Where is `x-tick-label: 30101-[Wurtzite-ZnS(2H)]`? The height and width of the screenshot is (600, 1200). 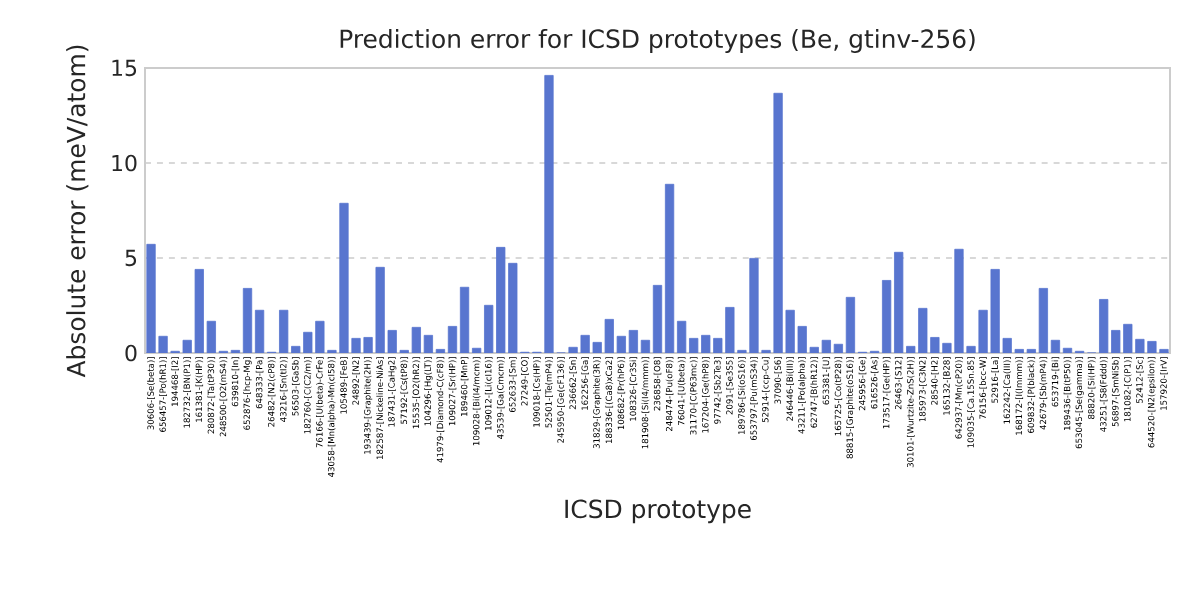
x-tick-label: 30101-[Wurtzite-ZnS(2H)] is located at coordinates (910, 412).